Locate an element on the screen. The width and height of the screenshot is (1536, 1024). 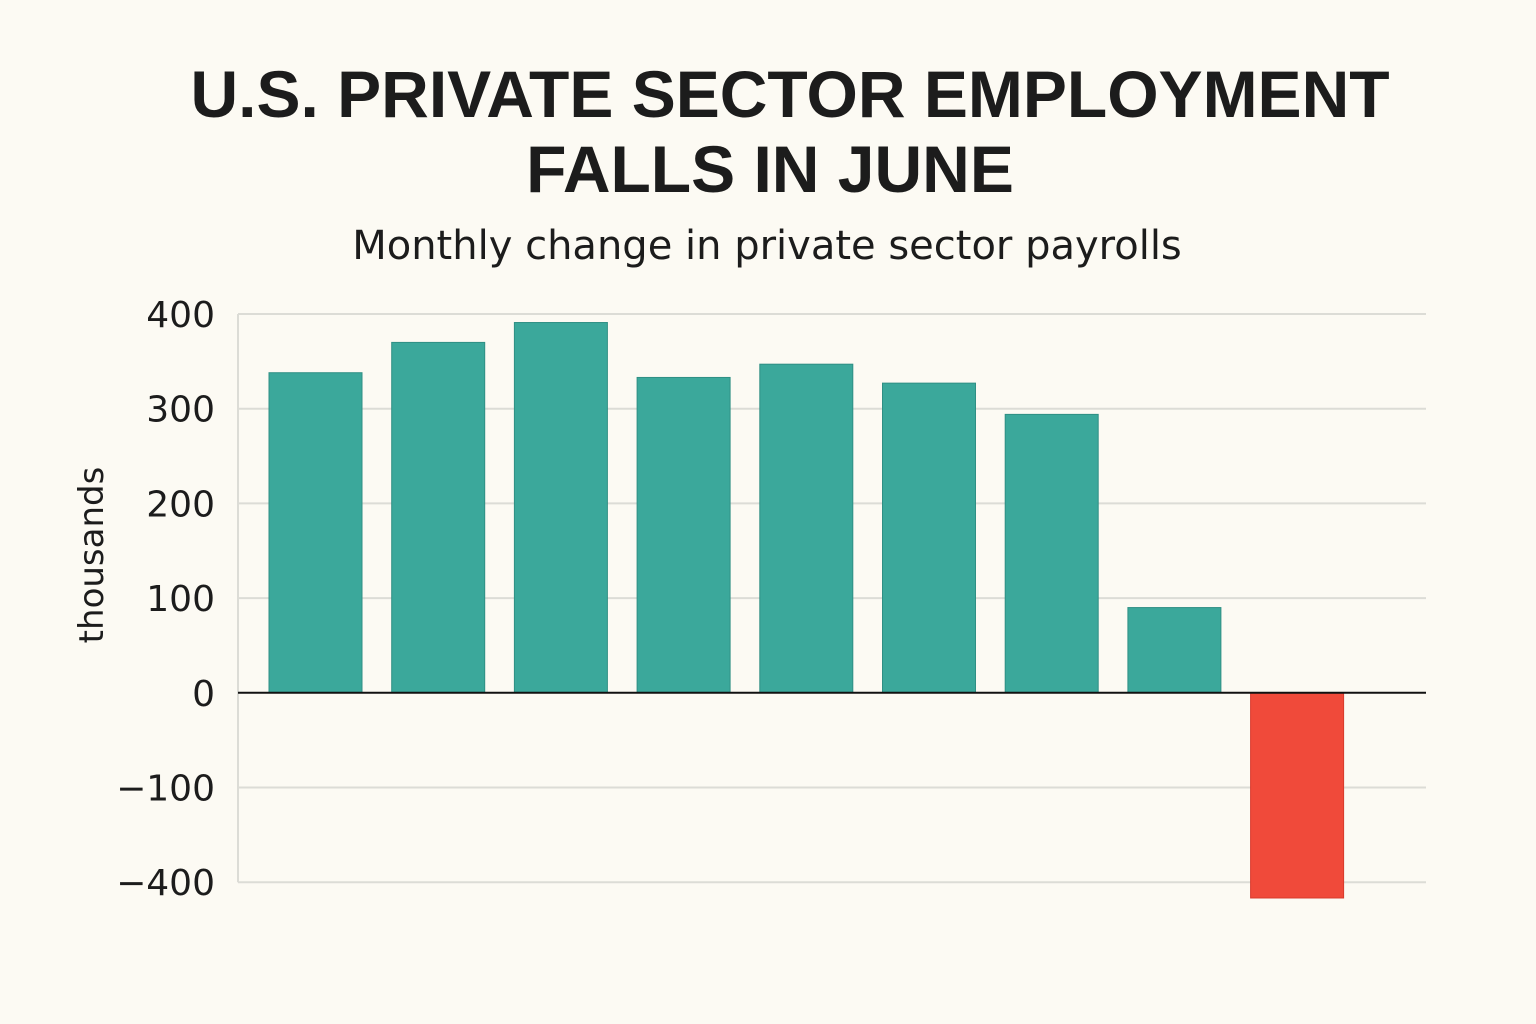
y-tick-label: 300 is located at coordinates (180, 410).